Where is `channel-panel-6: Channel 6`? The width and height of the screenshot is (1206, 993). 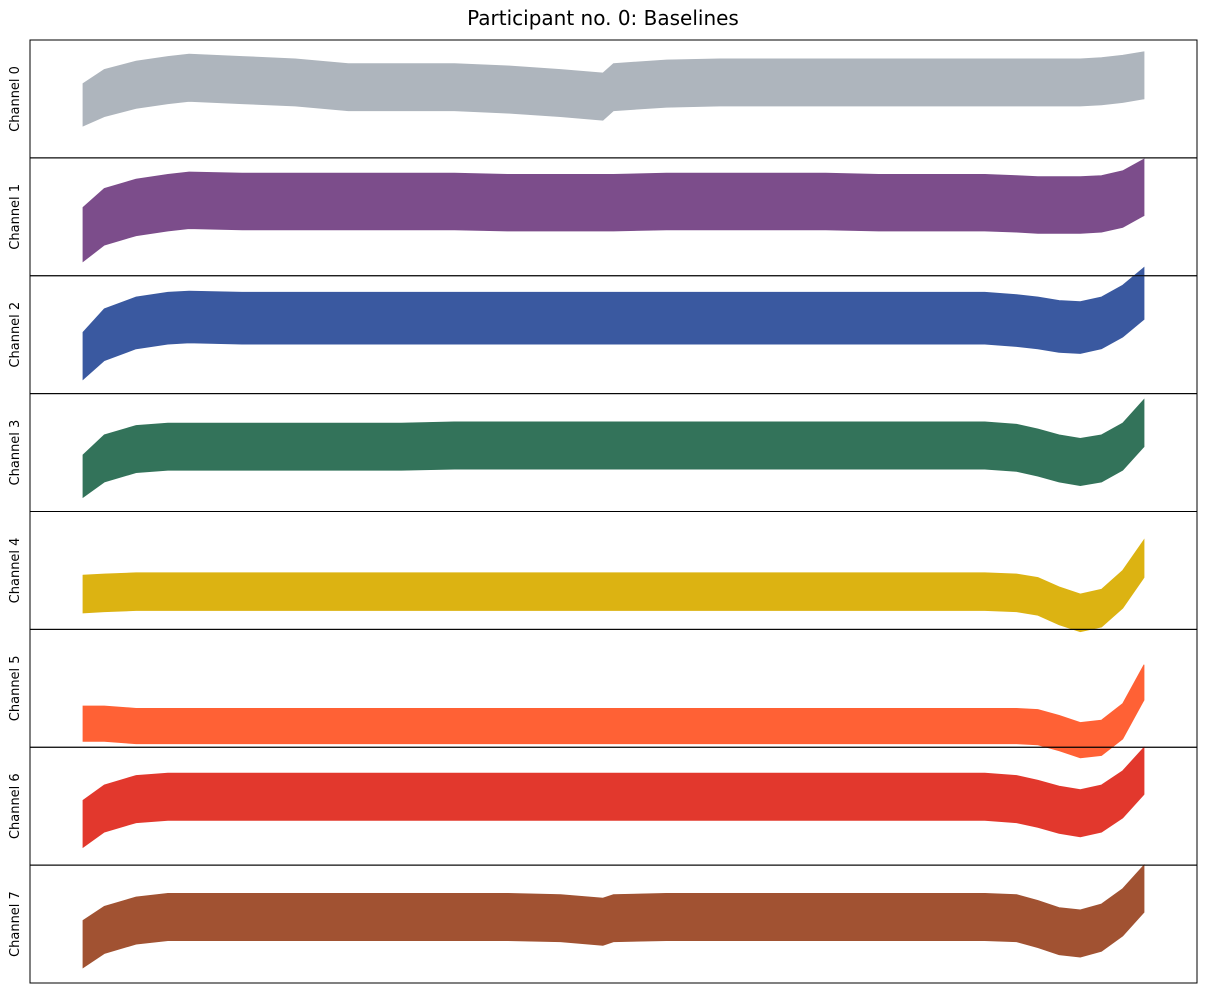 channel-panel-6: Channel 6 is located at coordinates (603, 806).